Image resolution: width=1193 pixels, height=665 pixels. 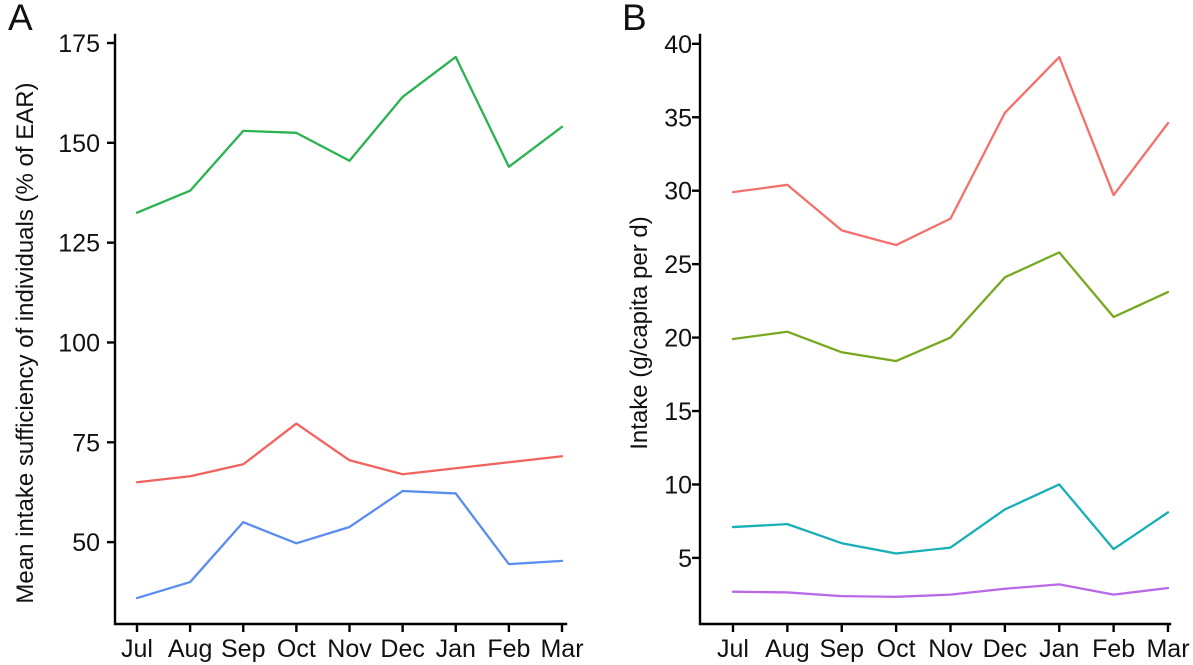 What do you see at coordinates (349, 544) in the screenshot?
I see `panel-a-blue-line` at bounding box center [349, 544].